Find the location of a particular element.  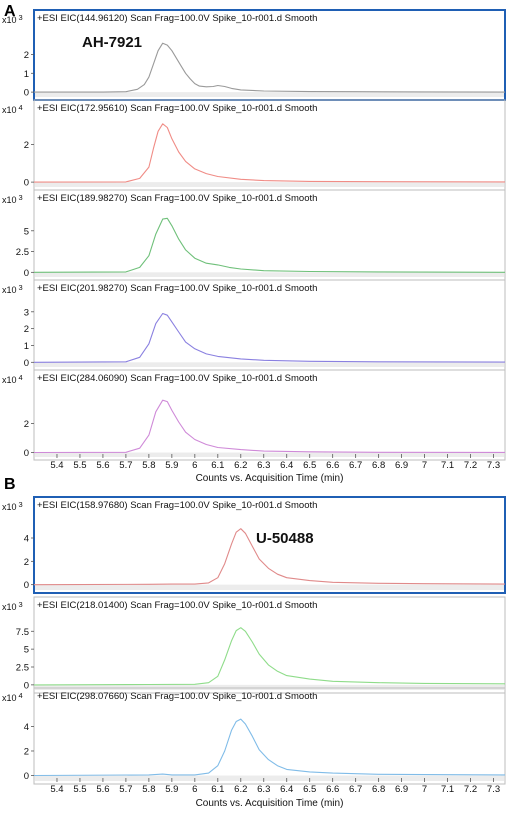

x-tick-label: 6.7 is located at coordinates (355, 789).